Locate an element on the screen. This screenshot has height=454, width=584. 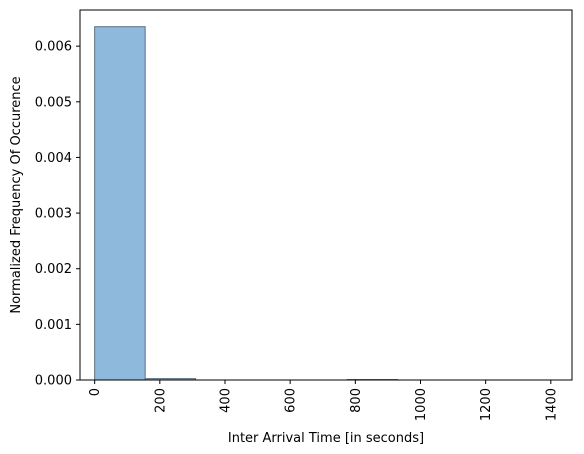
y-axis-label: Normalized Frequency Of Occurence is located at coordinates (16, 194).